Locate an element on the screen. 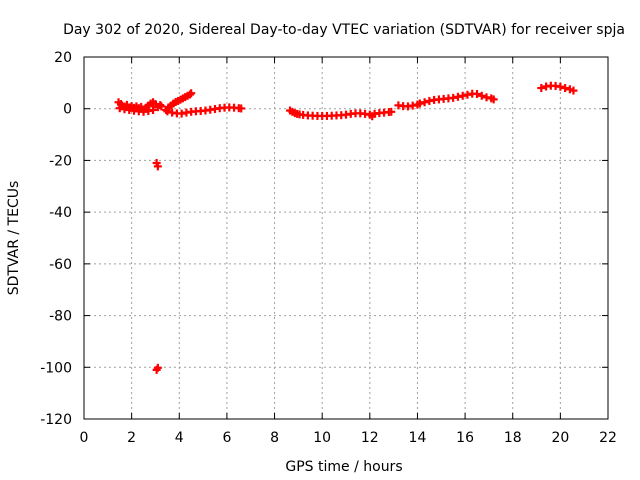  x-tick-label: 6 is located at coordinates (226, 438).